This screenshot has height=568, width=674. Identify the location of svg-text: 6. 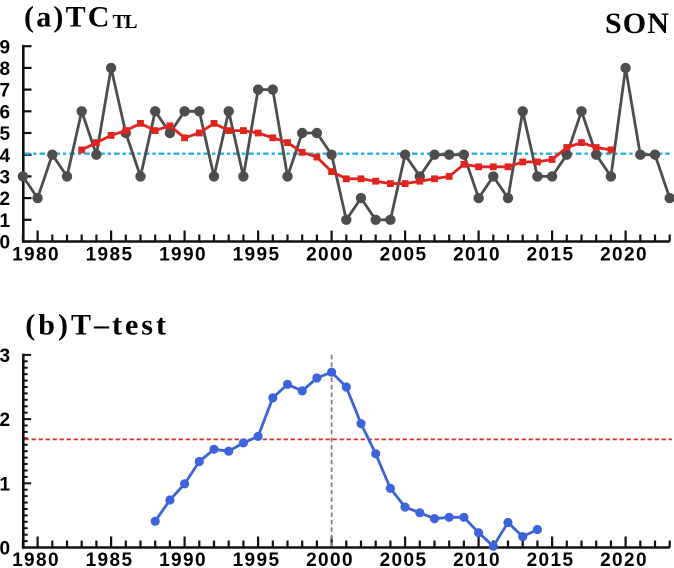
(6, 112).